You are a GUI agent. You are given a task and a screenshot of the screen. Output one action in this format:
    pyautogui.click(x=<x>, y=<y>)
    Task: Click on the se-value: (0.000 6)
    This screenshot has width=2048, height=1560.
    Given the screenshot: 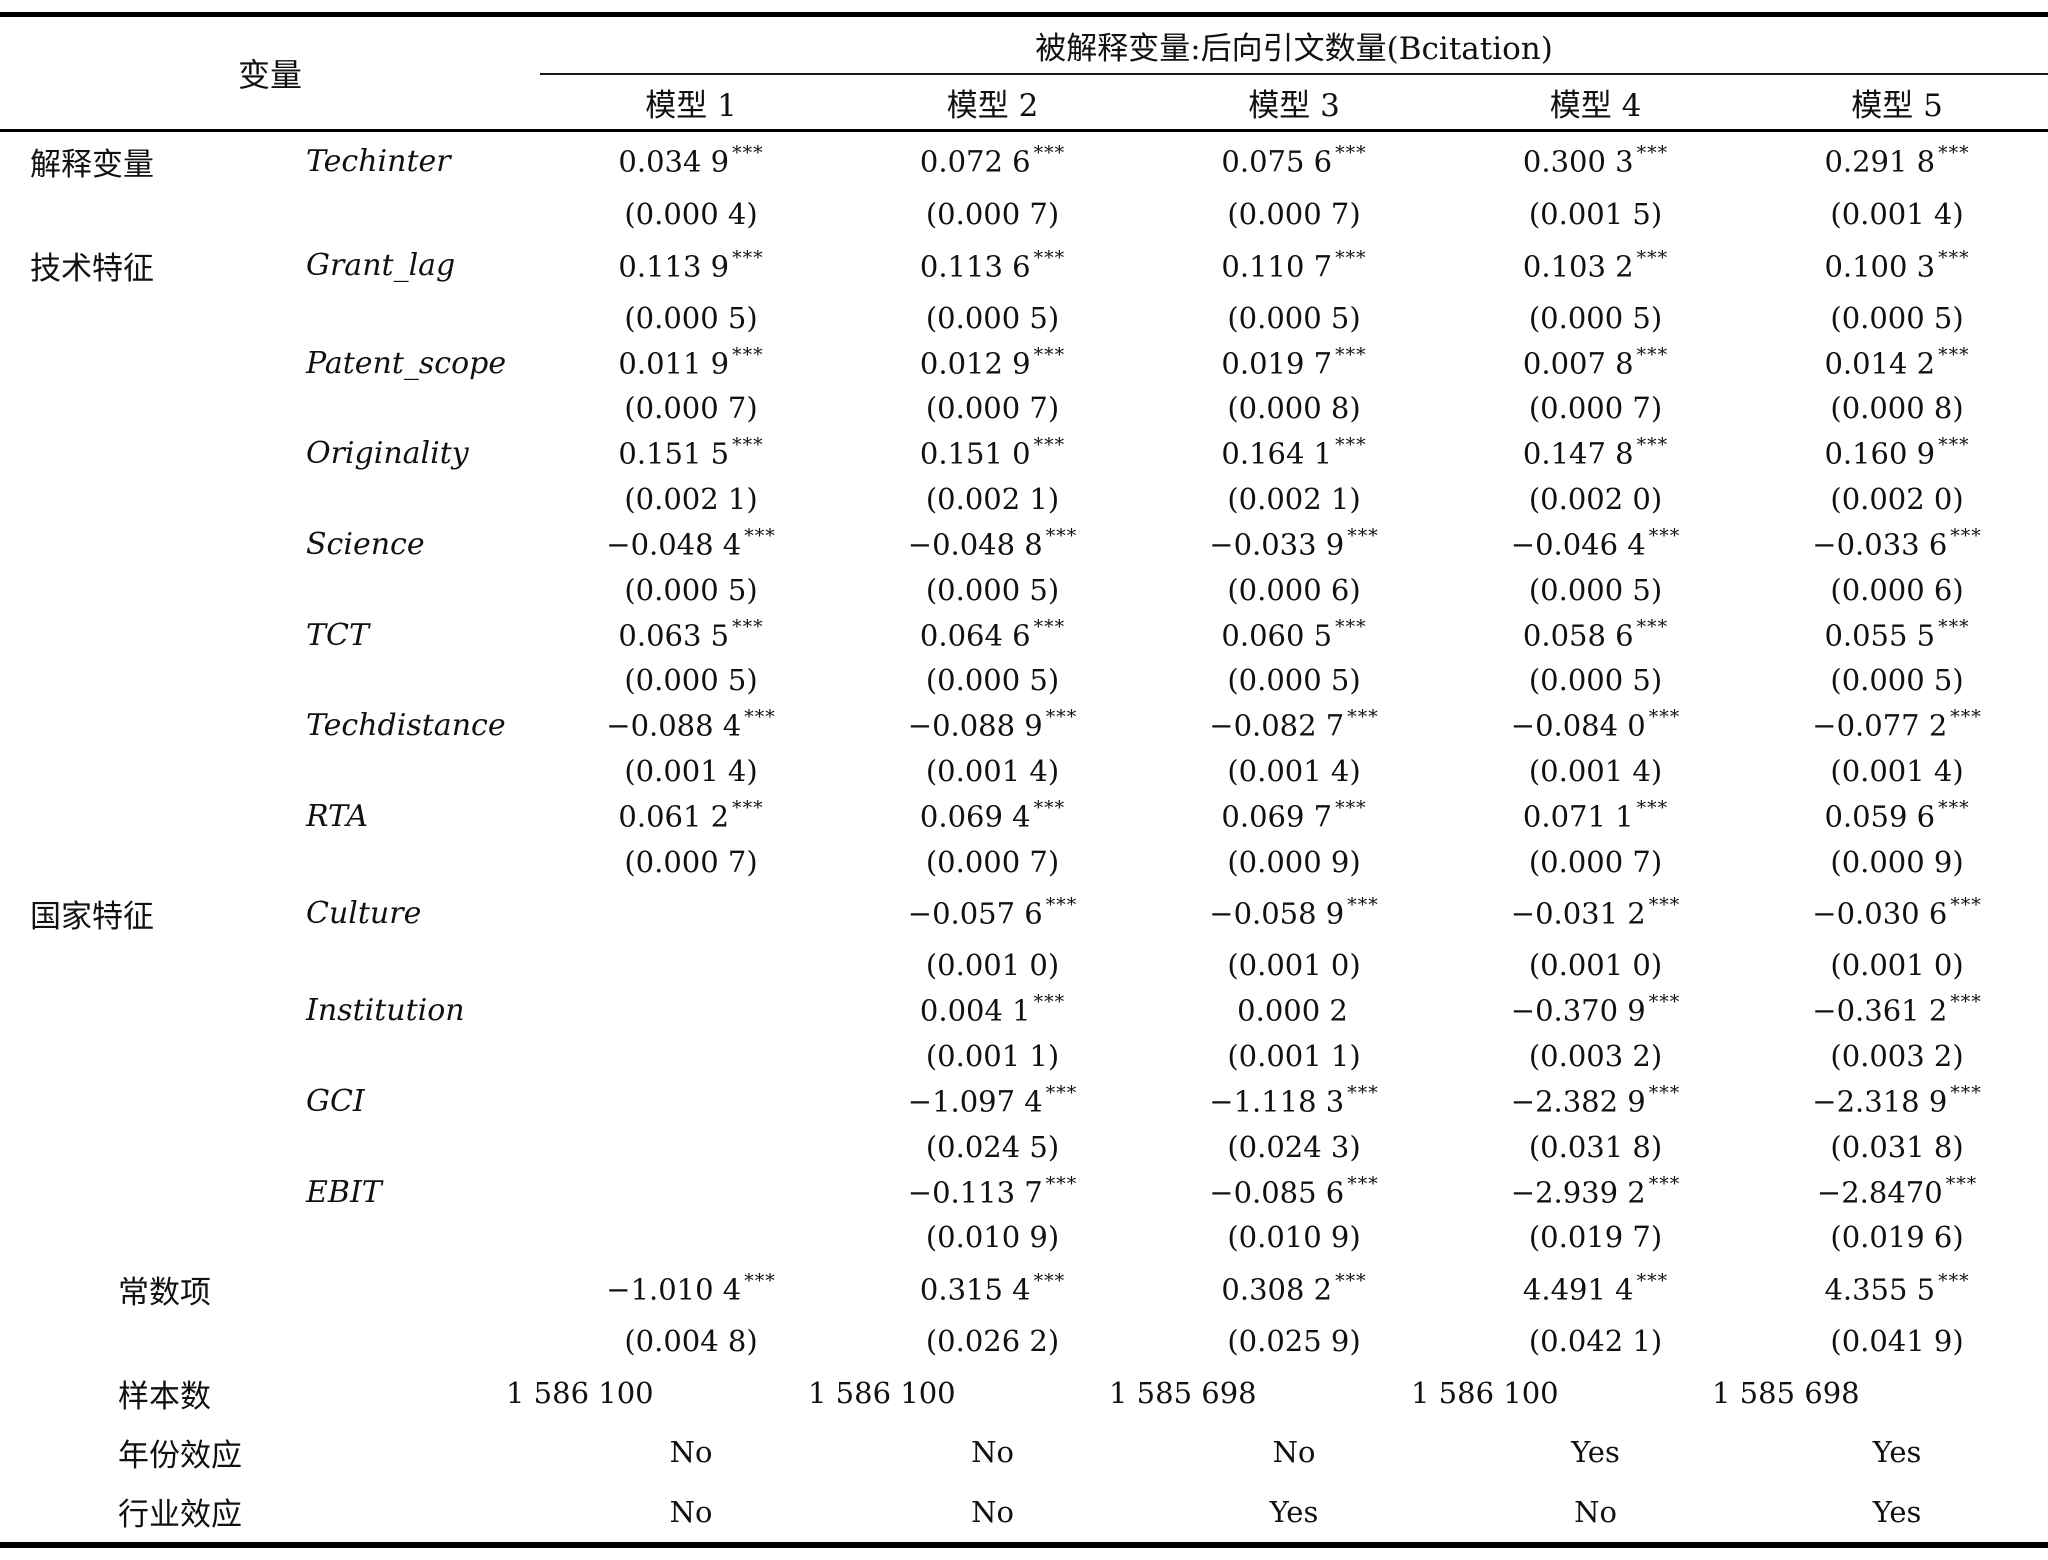 What is the action you would take?
    pyautogui.click(x=1294, y=589)
    